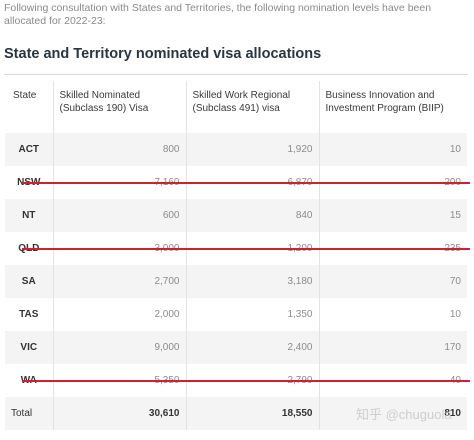  Describe the element at coordinates (29, 149) in the screenshot. I see `cell-state: ACT` at that location.